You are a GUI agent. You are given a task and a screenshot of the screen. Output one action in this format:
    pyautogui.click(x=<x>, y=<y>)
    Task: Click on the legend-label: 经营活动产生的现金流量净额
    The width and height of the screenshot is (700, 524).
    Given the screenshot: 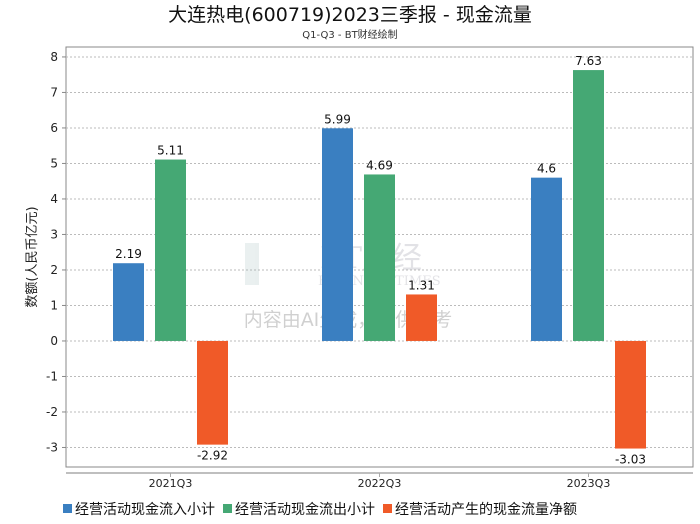 What is the action you would take?
    pyautogui.click(x=486, y=510)
    